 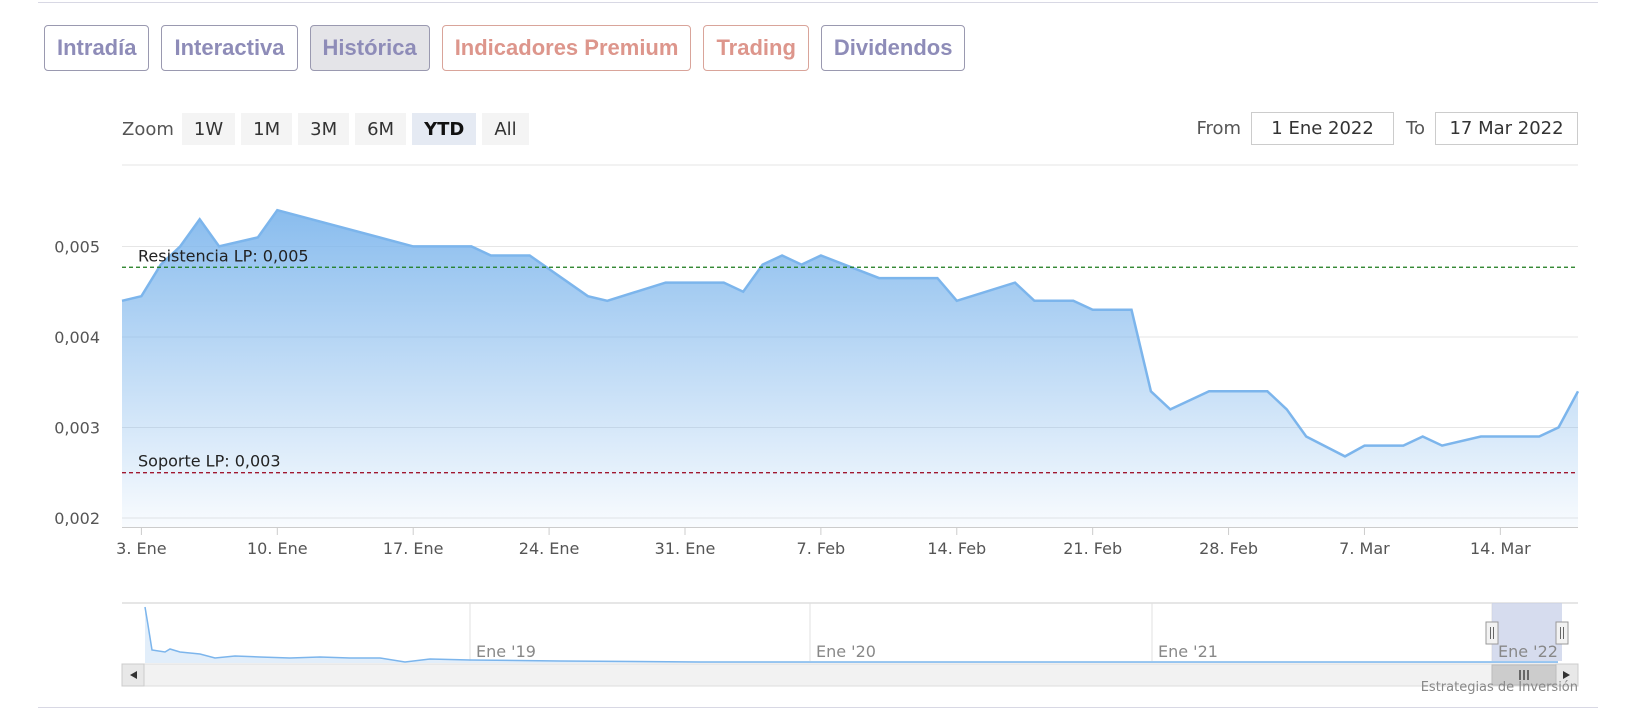 What do you see at coordinates (77, 337) in the screenshot?
I see `y-tick-label: 0,004` at bounding box center [77, 337].